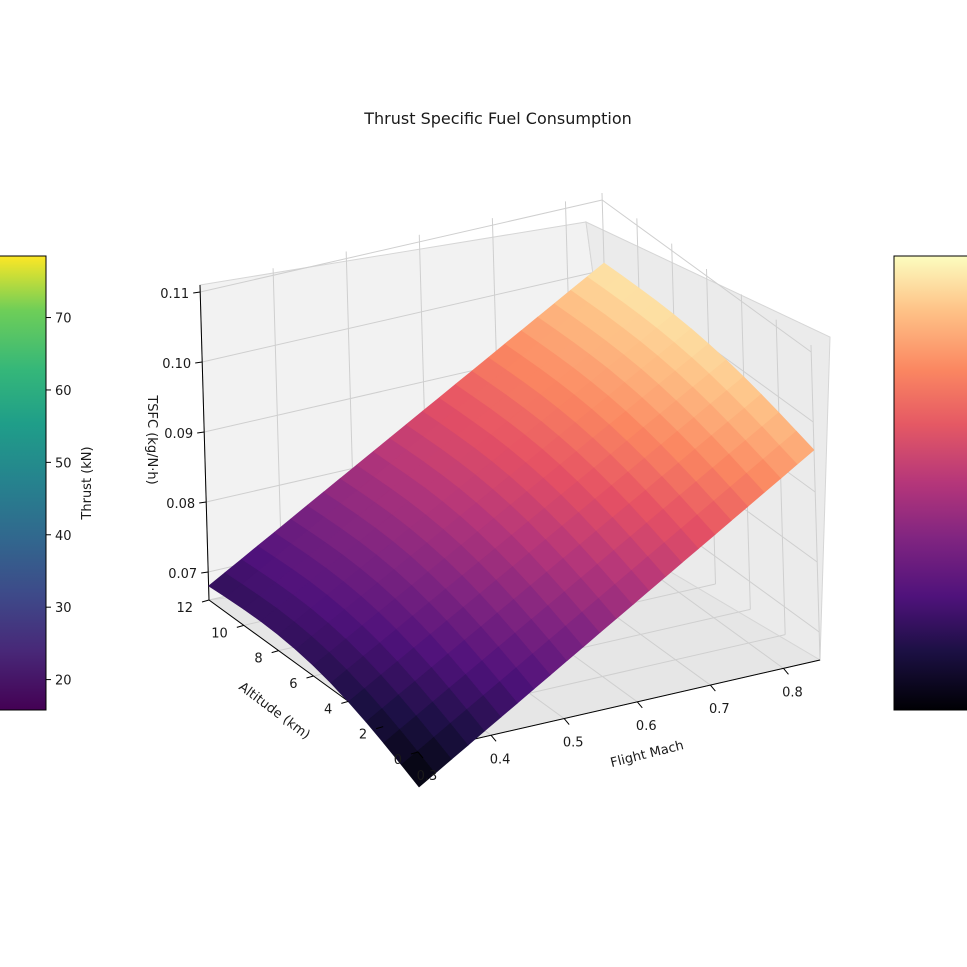  I want to click on x-tick-label: 0.6, so click(646, 726).